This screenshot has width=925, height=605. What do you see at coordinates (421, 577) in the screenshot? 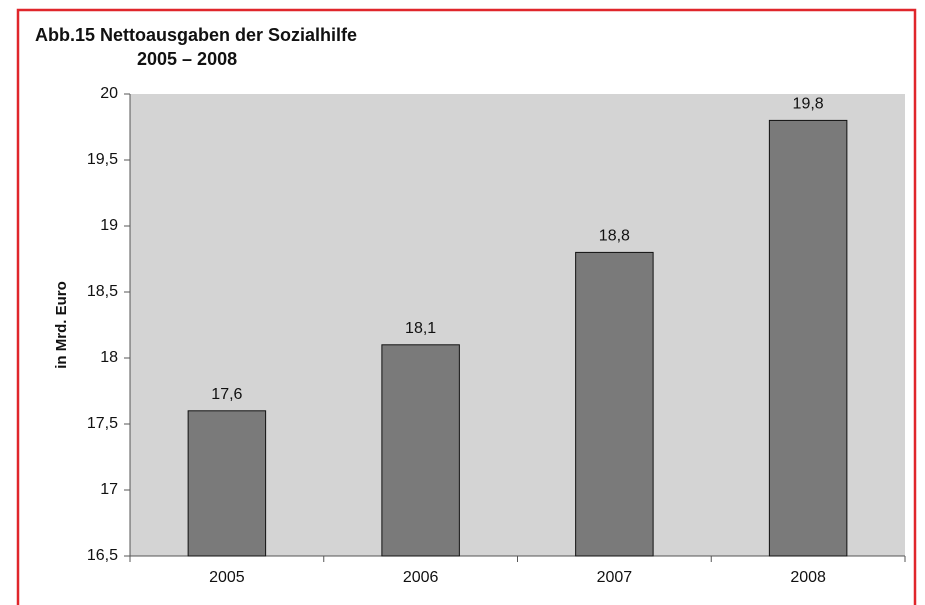
I see `x-tick-label: 2006` at bounding box center [421, 577].